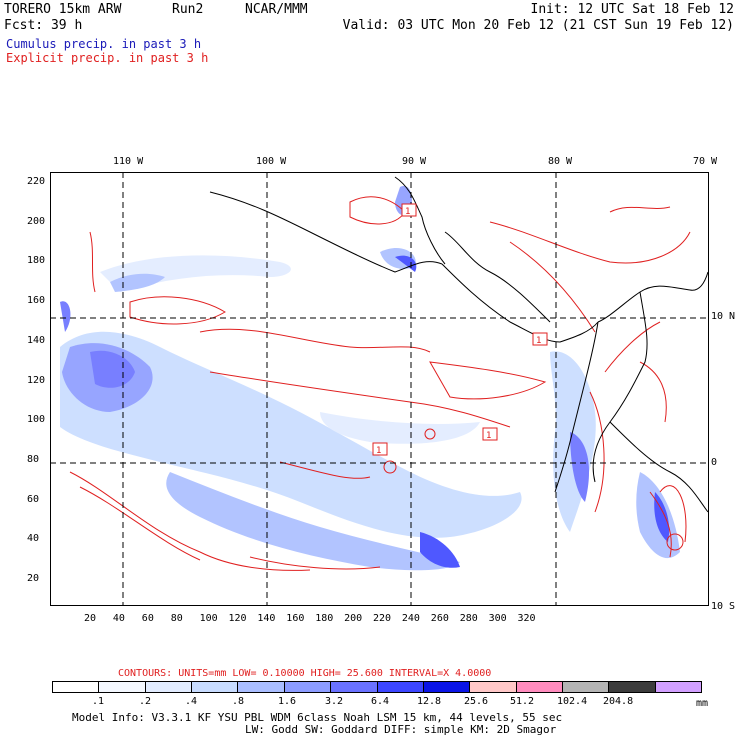 This screenshot has width=740, height=740. I want to click on legend-value-label: 3.2, so click(334, 701).